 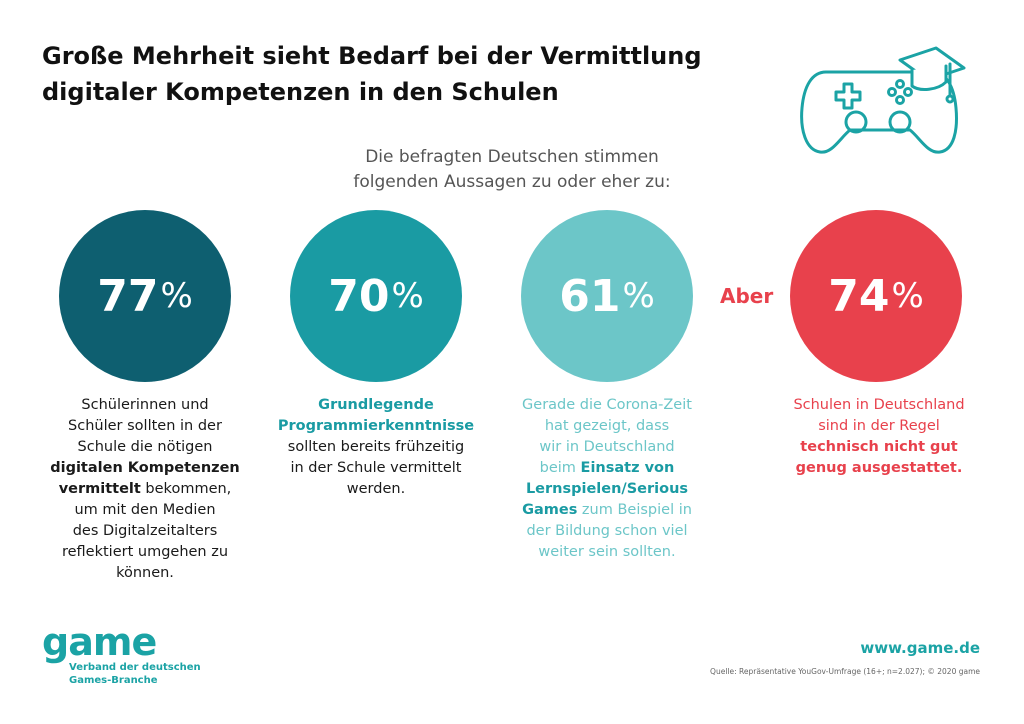 What do you see at coordinates (590, 296) in the screenshot?
I see `stat-value: 61` at bounding box center [590, 296].